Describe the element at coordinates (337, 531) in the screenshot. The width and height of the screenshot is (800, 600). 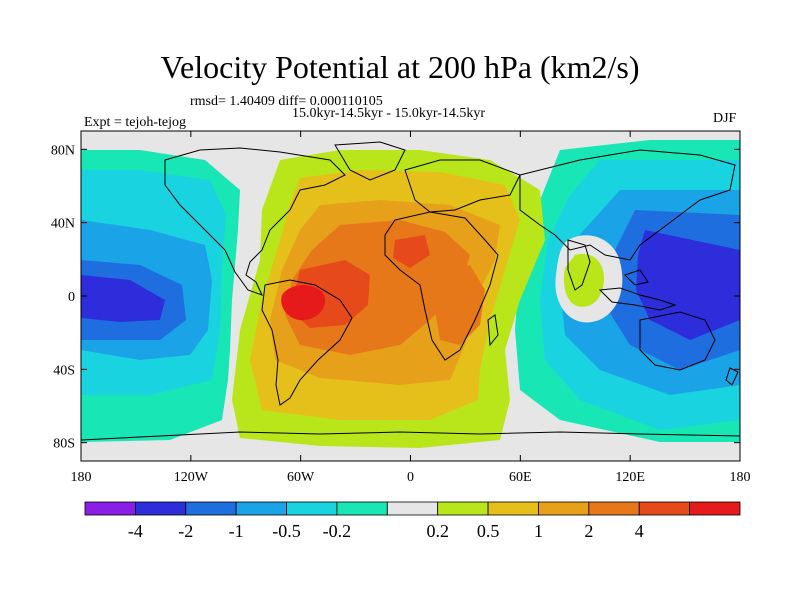
I see `colorbar-label: -0.2` at that location.